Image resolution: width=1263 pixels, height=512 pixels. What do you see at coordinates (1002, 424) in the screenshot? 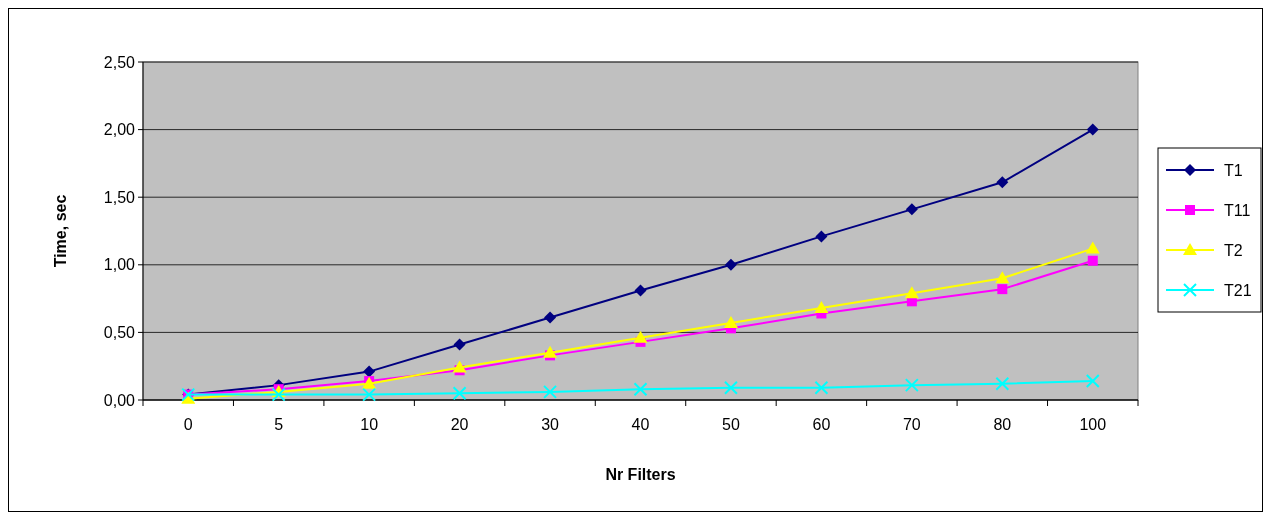
I see `x-tick-label: 80` at bounding box center [1002, 424].